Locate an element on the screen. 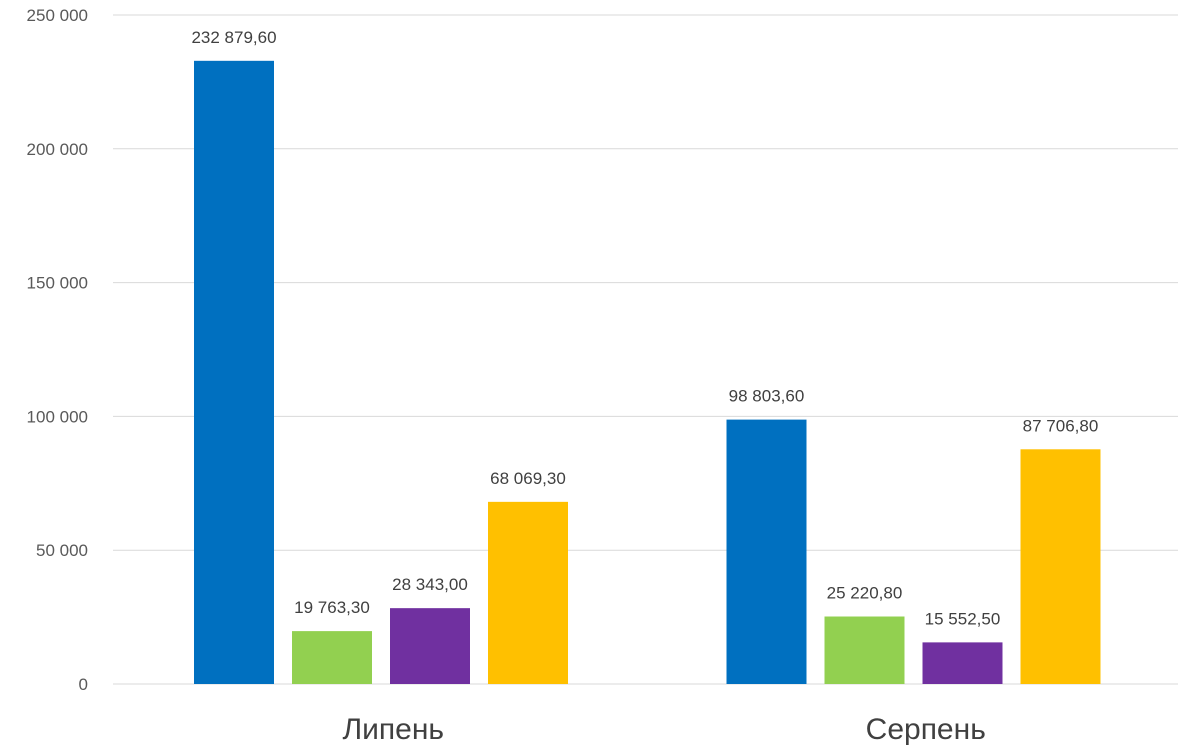  y-axis-tick-labels: 0 50 000 100 000 150 000 200 000 250 000 is located at coordinates (57, 350).